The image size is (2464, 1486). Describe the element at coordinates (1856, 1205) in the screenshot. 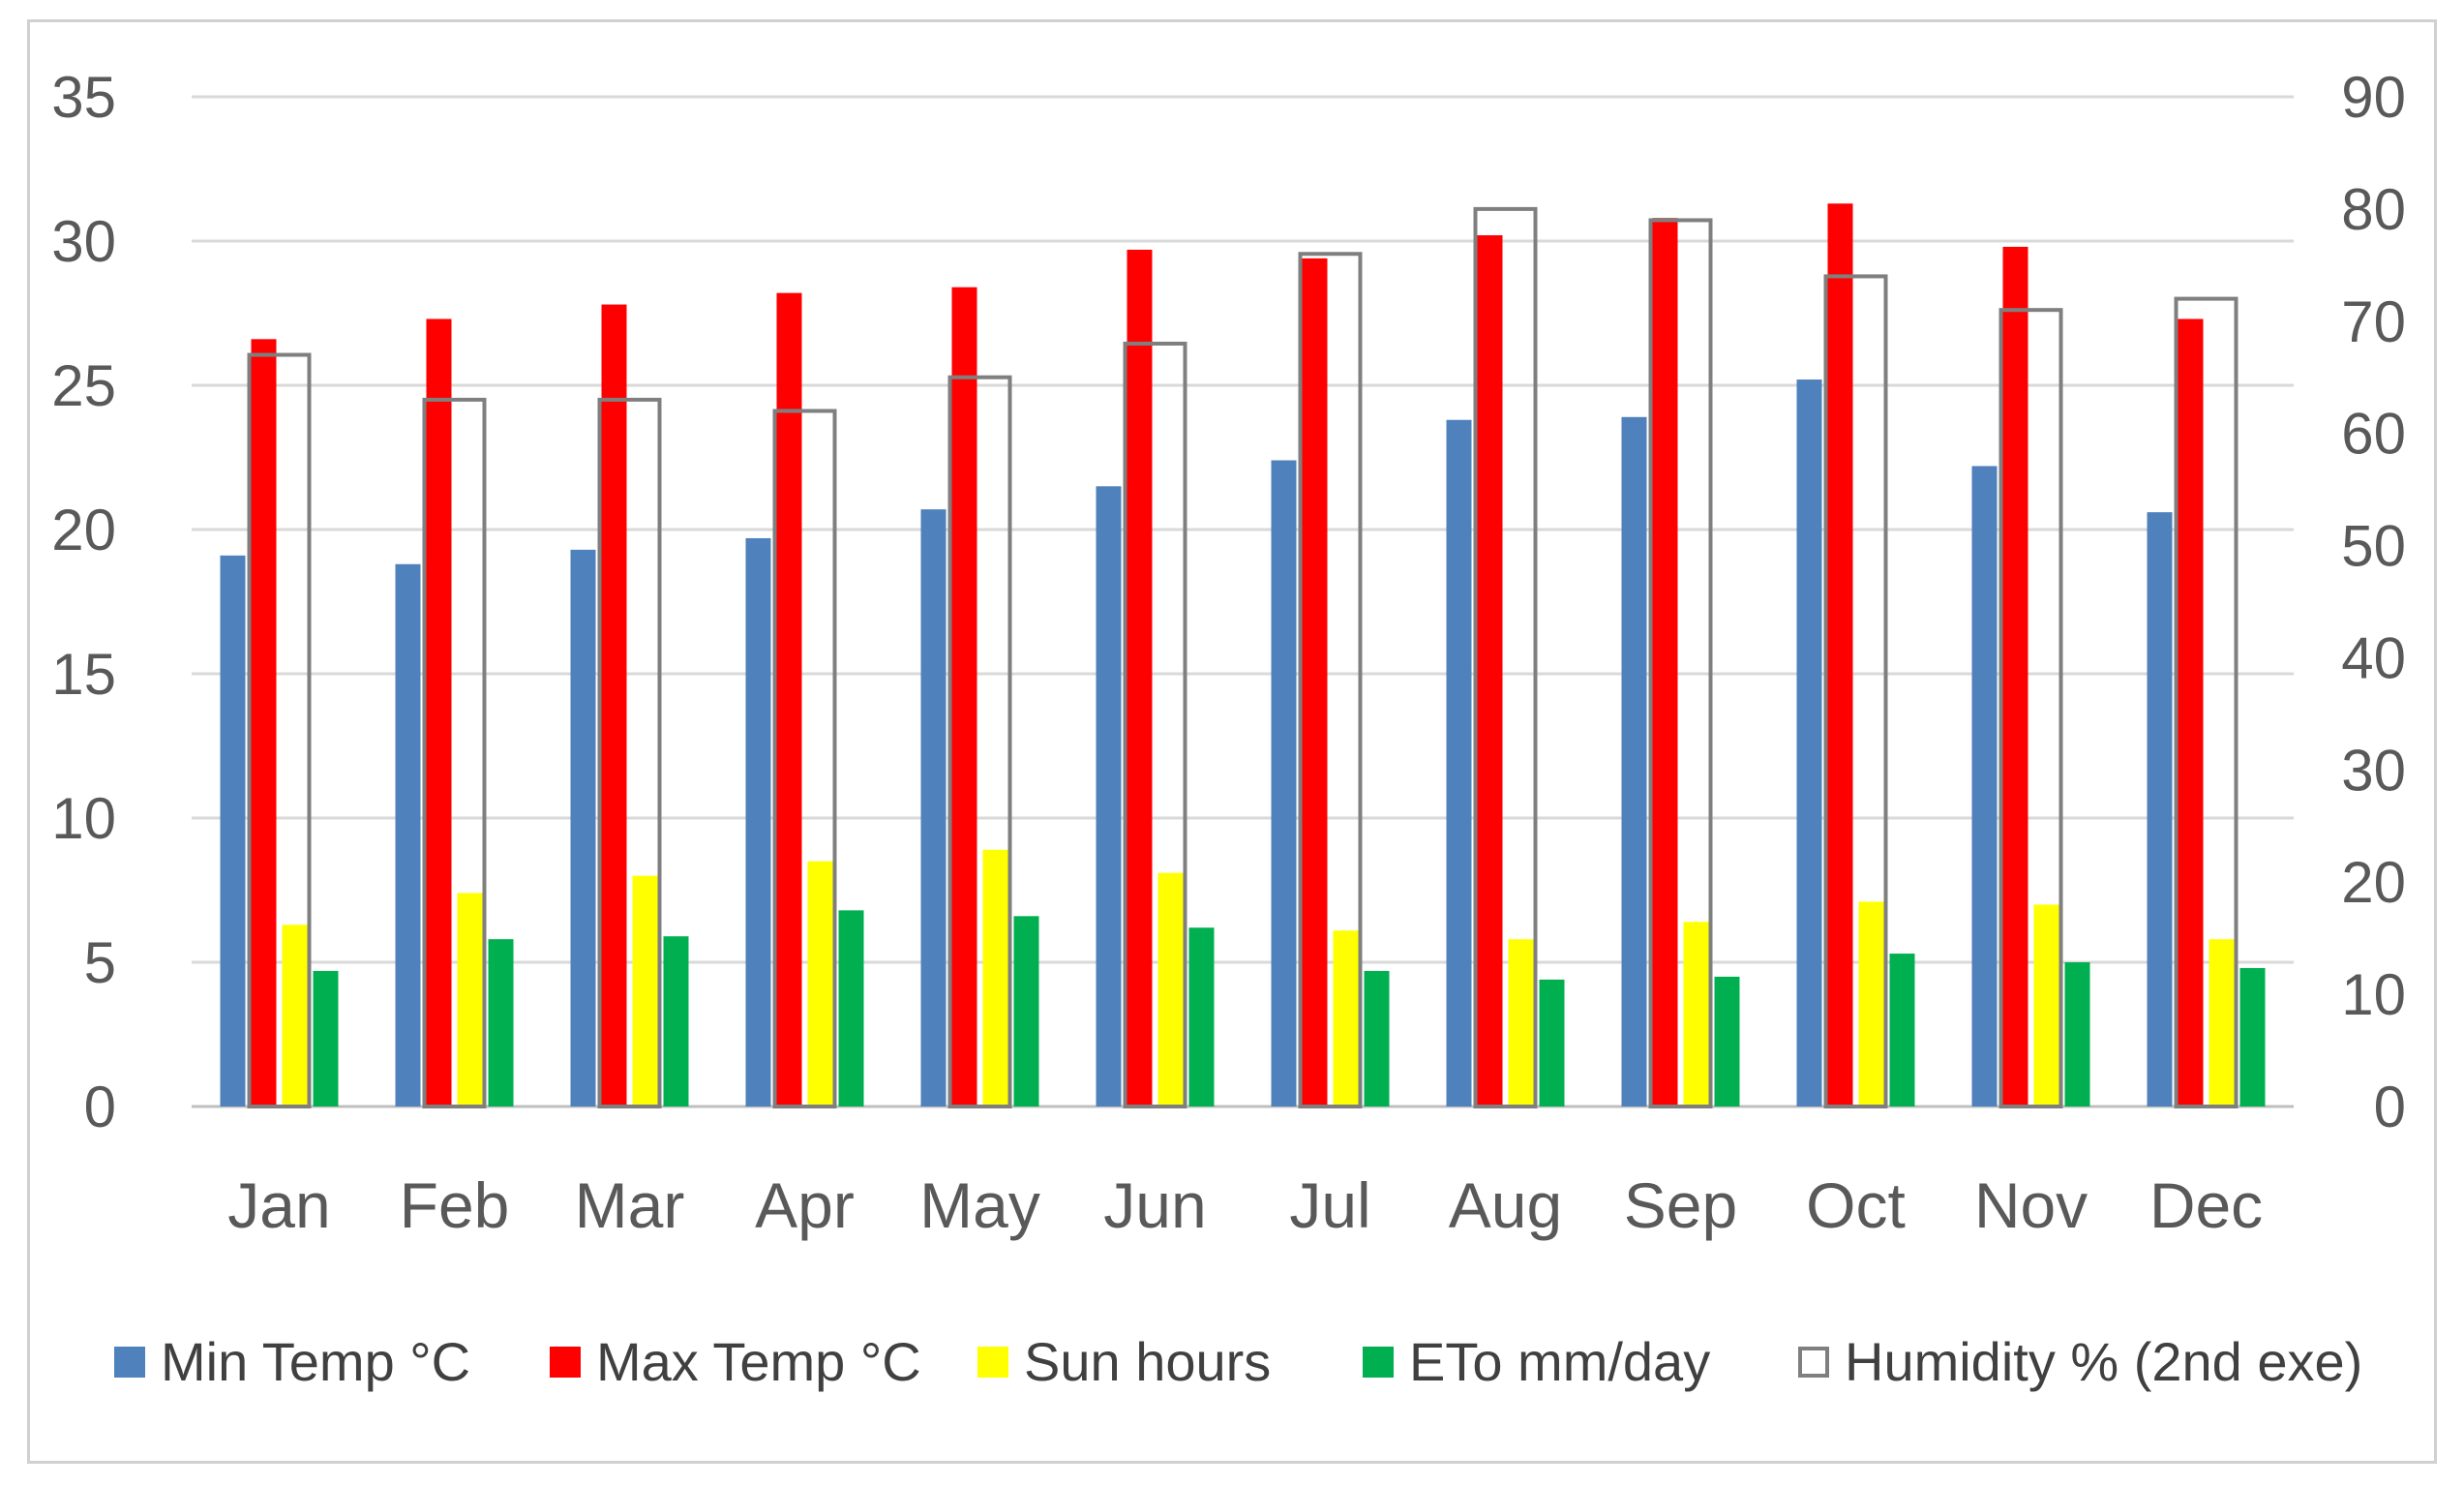

I see `x-axis-tick-label: Oct` at that location.